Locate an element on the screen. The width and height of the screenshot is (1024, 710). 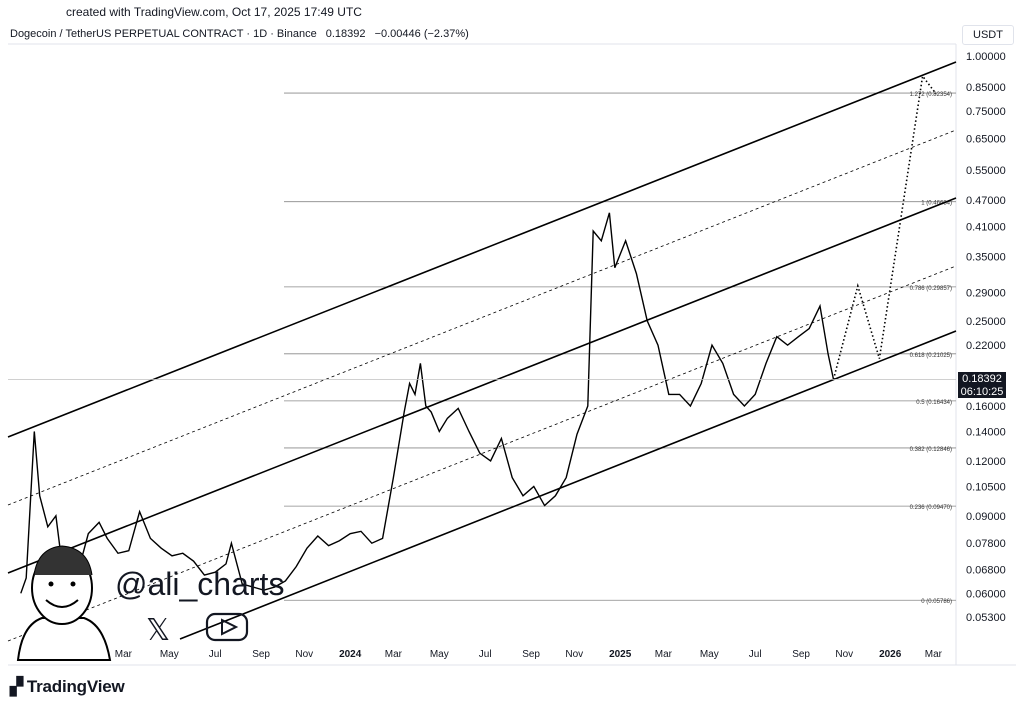
currency-selector: USDT is located at coordinates (988, 35).